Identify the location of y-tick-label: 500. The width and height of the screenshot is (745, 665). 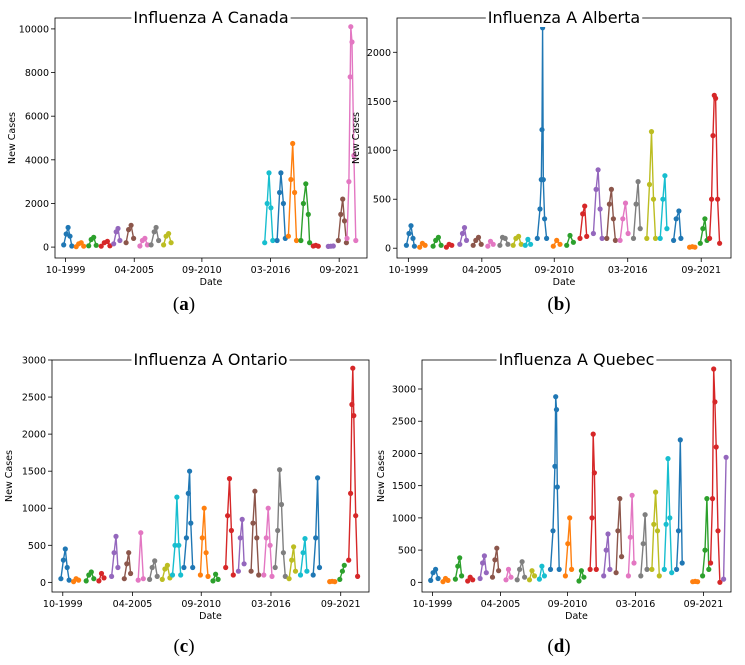
(407, 551).